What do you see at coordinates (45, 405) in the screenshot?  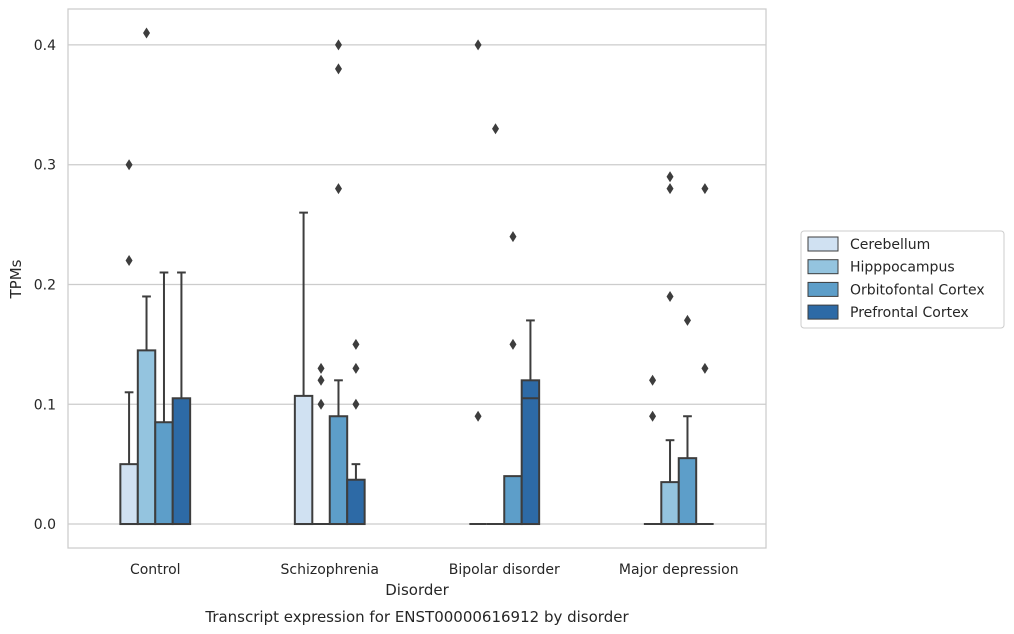 I see `y-tick-label: 0.1` at bounding box center [45, 405].